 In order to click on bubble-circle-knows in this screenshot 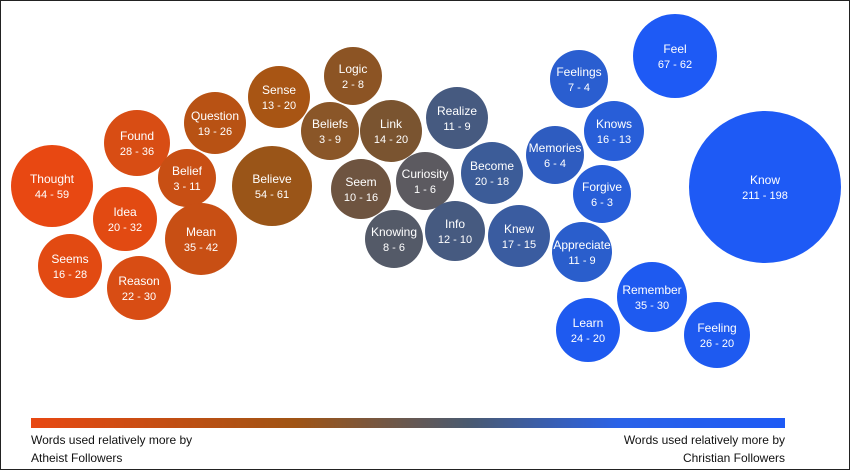, I will do `click(614, 131)`.